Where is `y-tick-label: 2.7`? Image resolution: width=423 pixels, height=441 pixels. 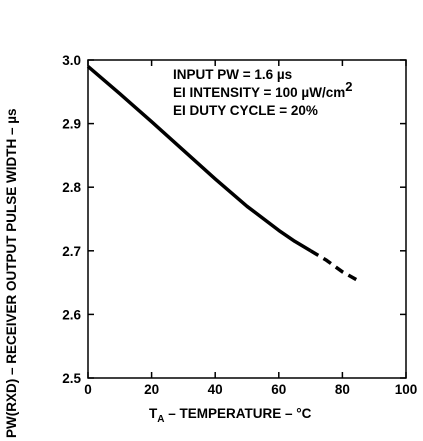 y-tick-label: 2.7 is located at coordinates (71, 251).